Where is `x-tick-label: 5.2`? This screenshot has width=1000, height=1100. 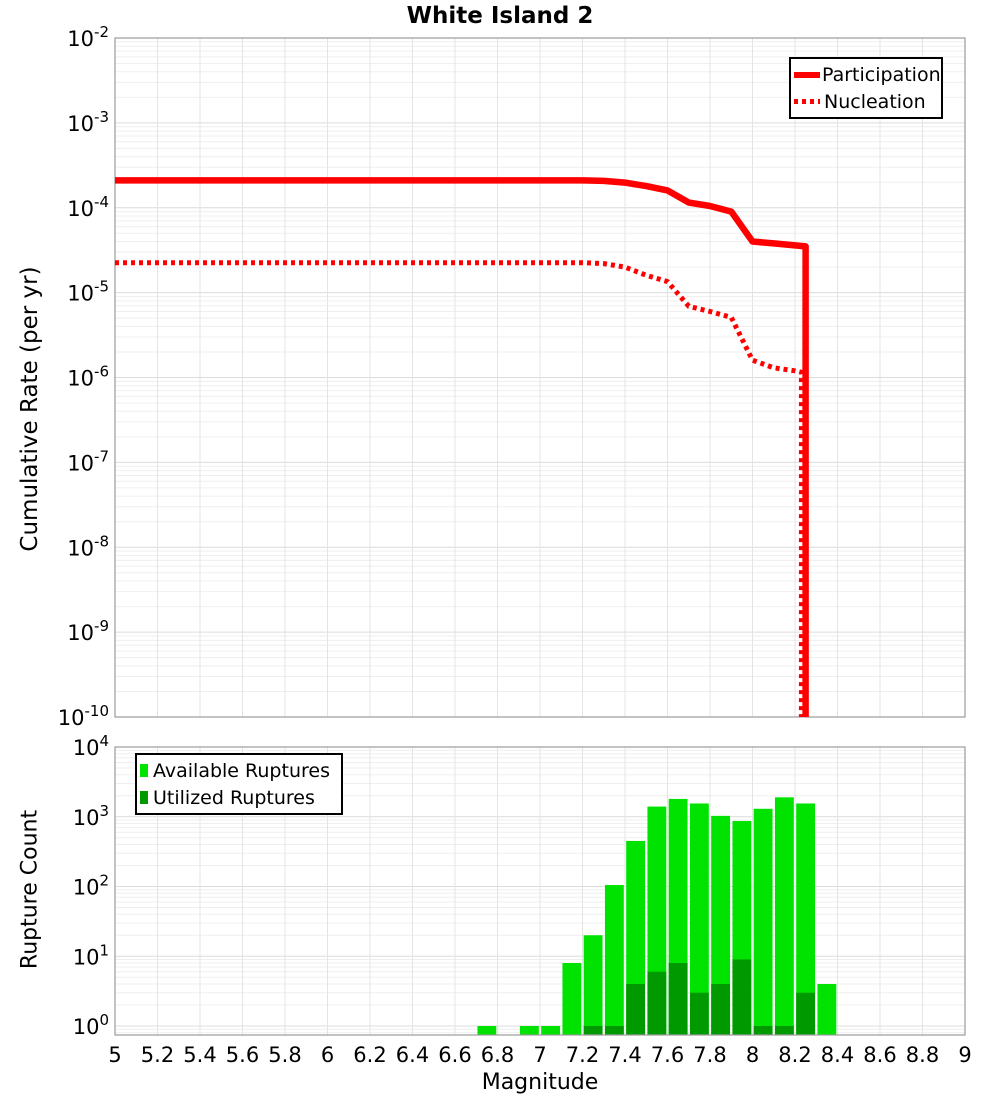 x-tick-label: 5.2 is located at coordinates (157, 1055).